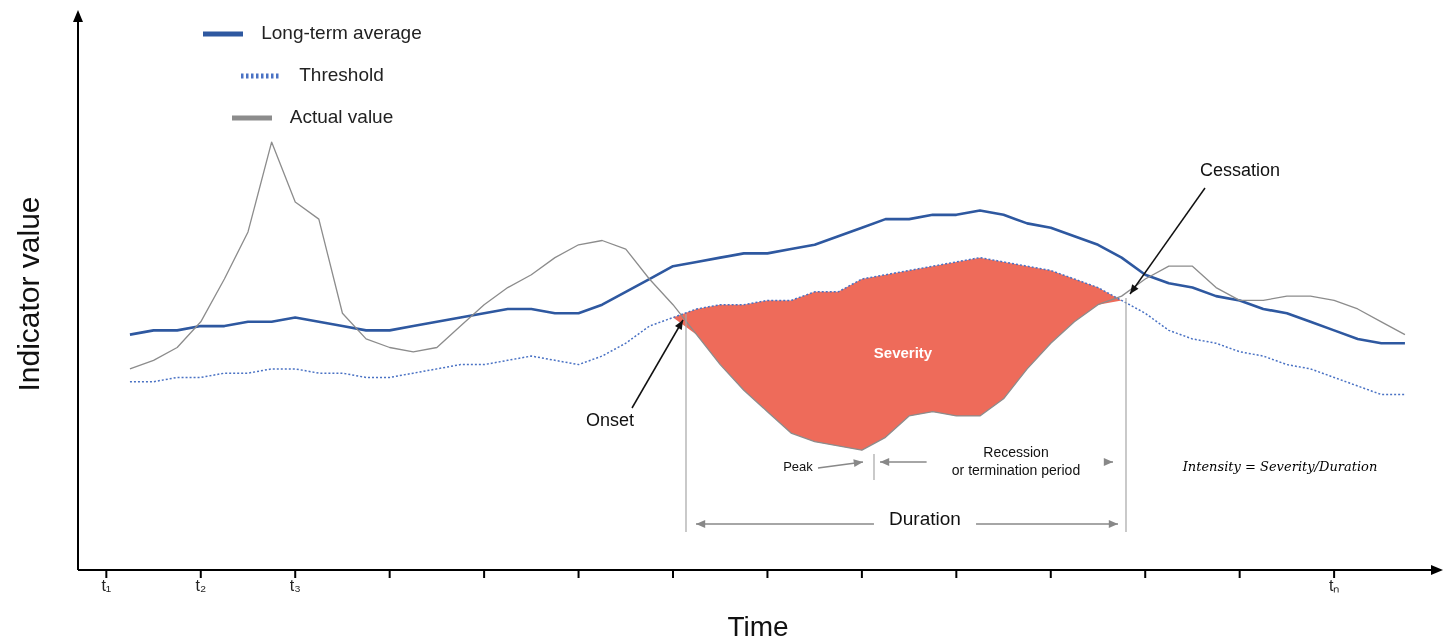  I want to click on x-tick-label: tₙ, so click(1334, 586).